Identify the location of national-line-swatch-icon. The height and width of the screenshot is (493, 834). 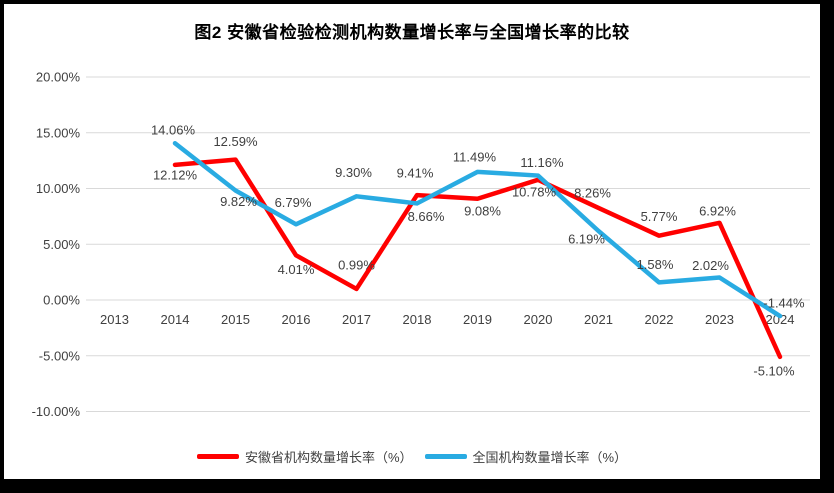
(445, 456).